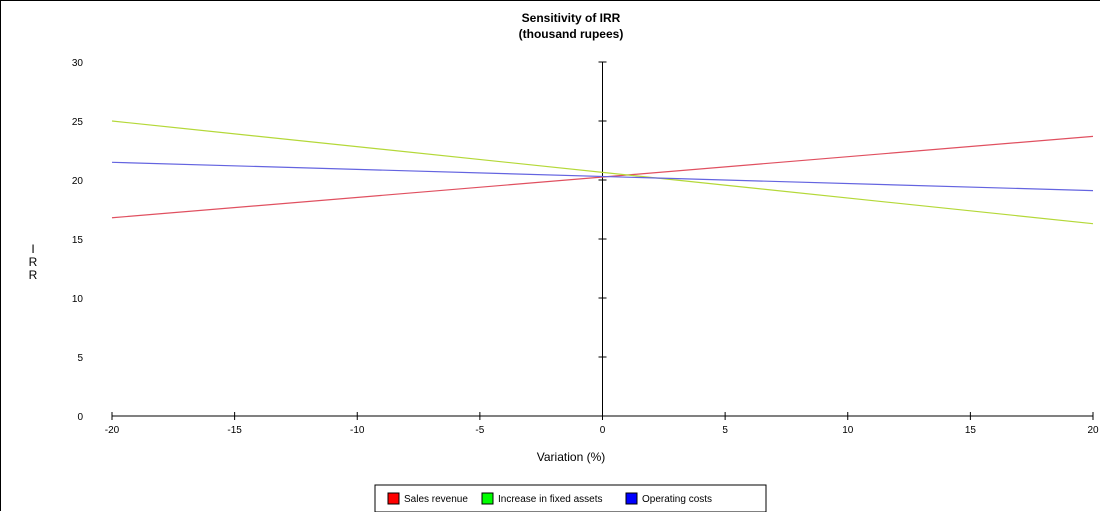  I want to click on x-tick-label: 10, so click(848, 430).